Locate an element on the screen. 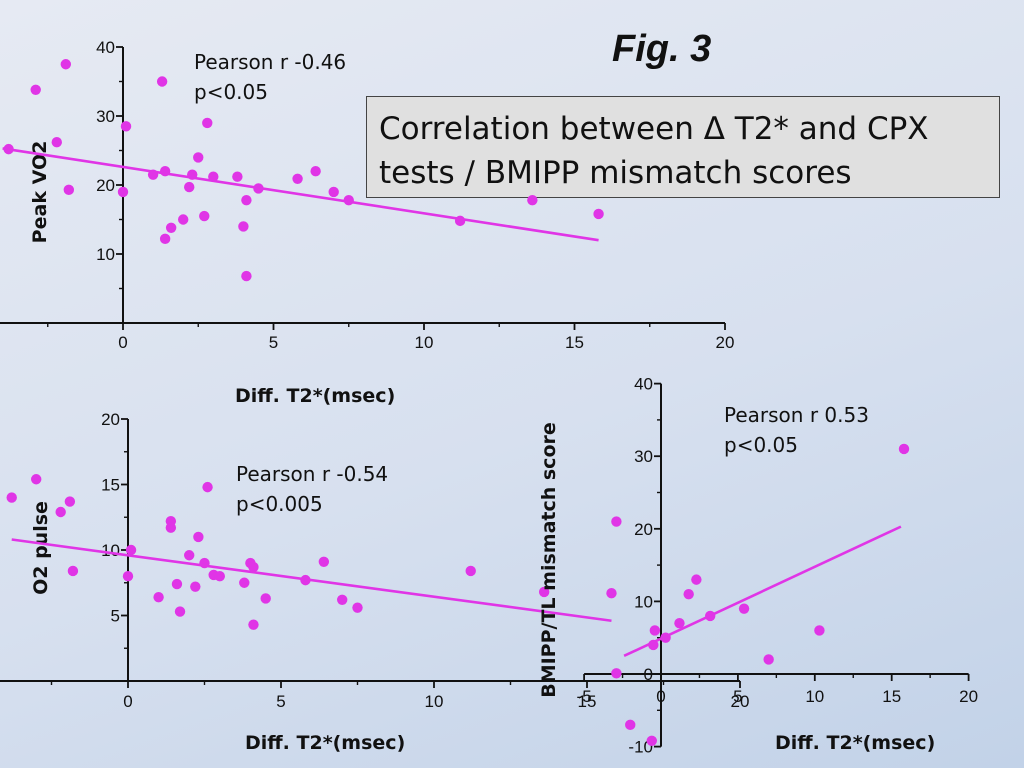  y-axis-label: O2 pulse is located at coordinates (41, 548).